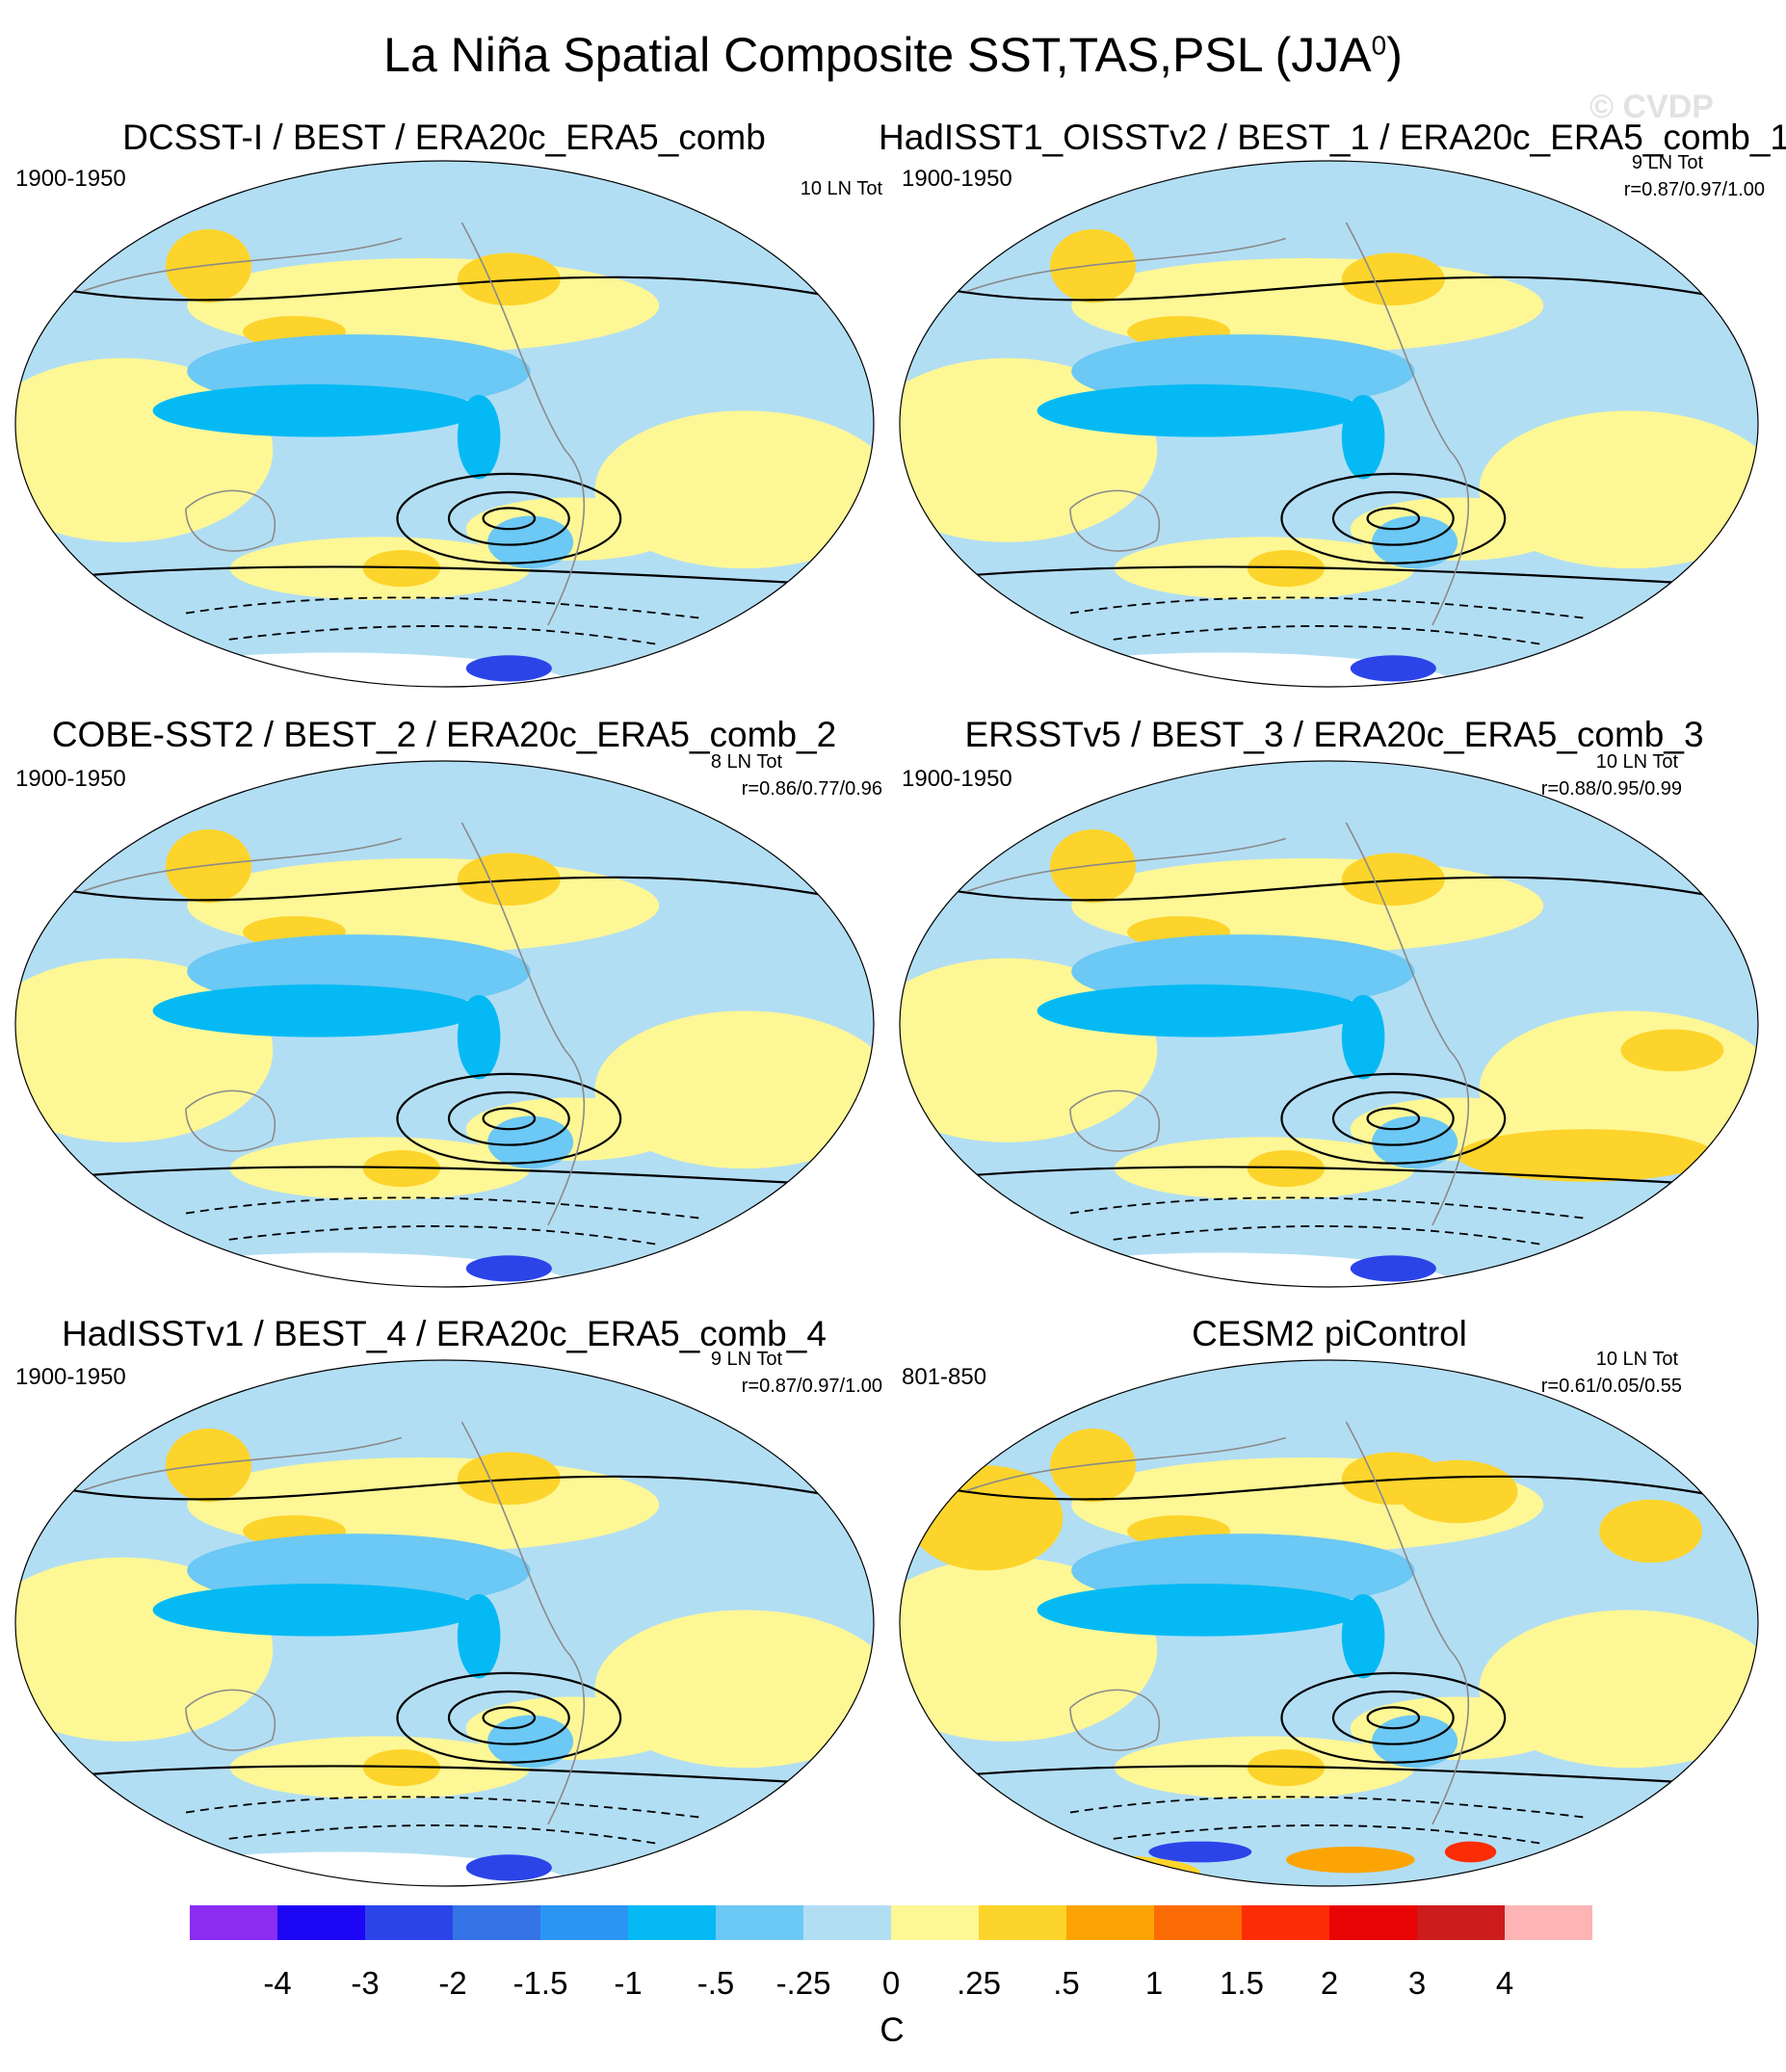  Describe the element at coordinates (1667, 163) in the screenshot. I see `panel-2-count: 9 LN Tot` at that location.